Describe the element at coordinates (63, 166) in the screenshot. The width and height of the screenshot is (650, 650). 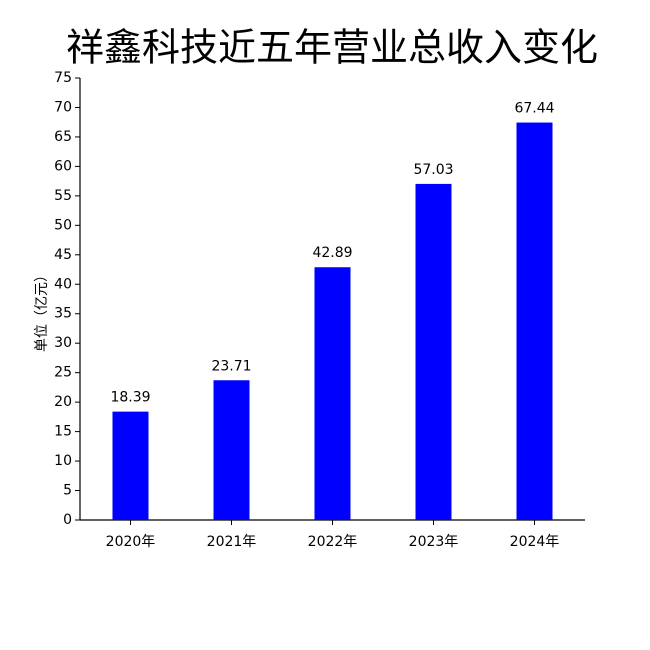
I see `y-tick-label: 60` at that location.